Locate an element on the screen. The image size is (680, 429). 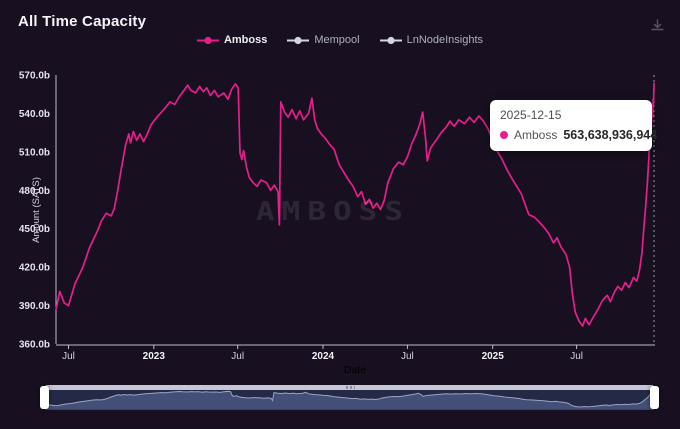
brush-handle-right is located at coordinates (654, 397).